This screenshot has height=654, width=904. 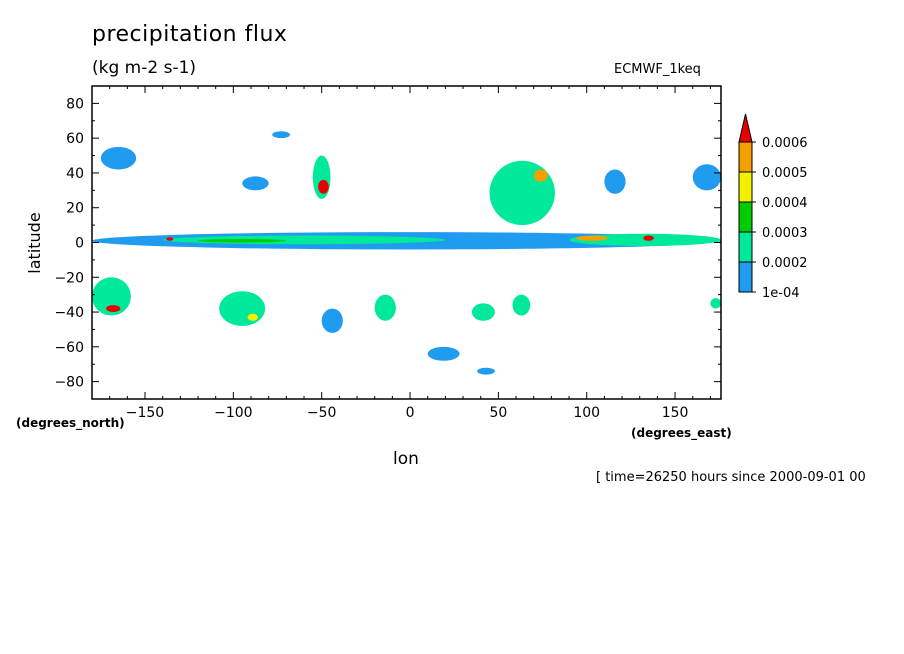 I want to click on y-tick-label: 0, so click(x=79, y=244).